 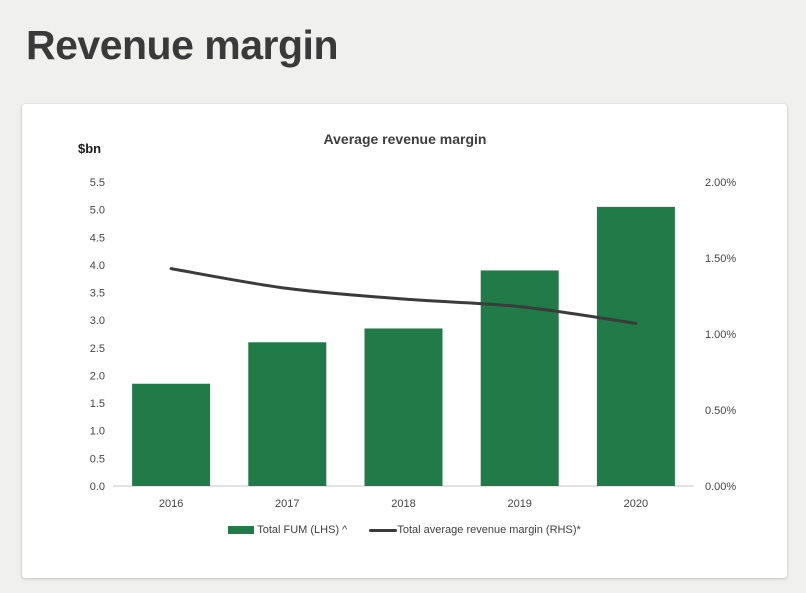 I want to click on left-tick-1.5: 1.5, so click(x=97, y=404).